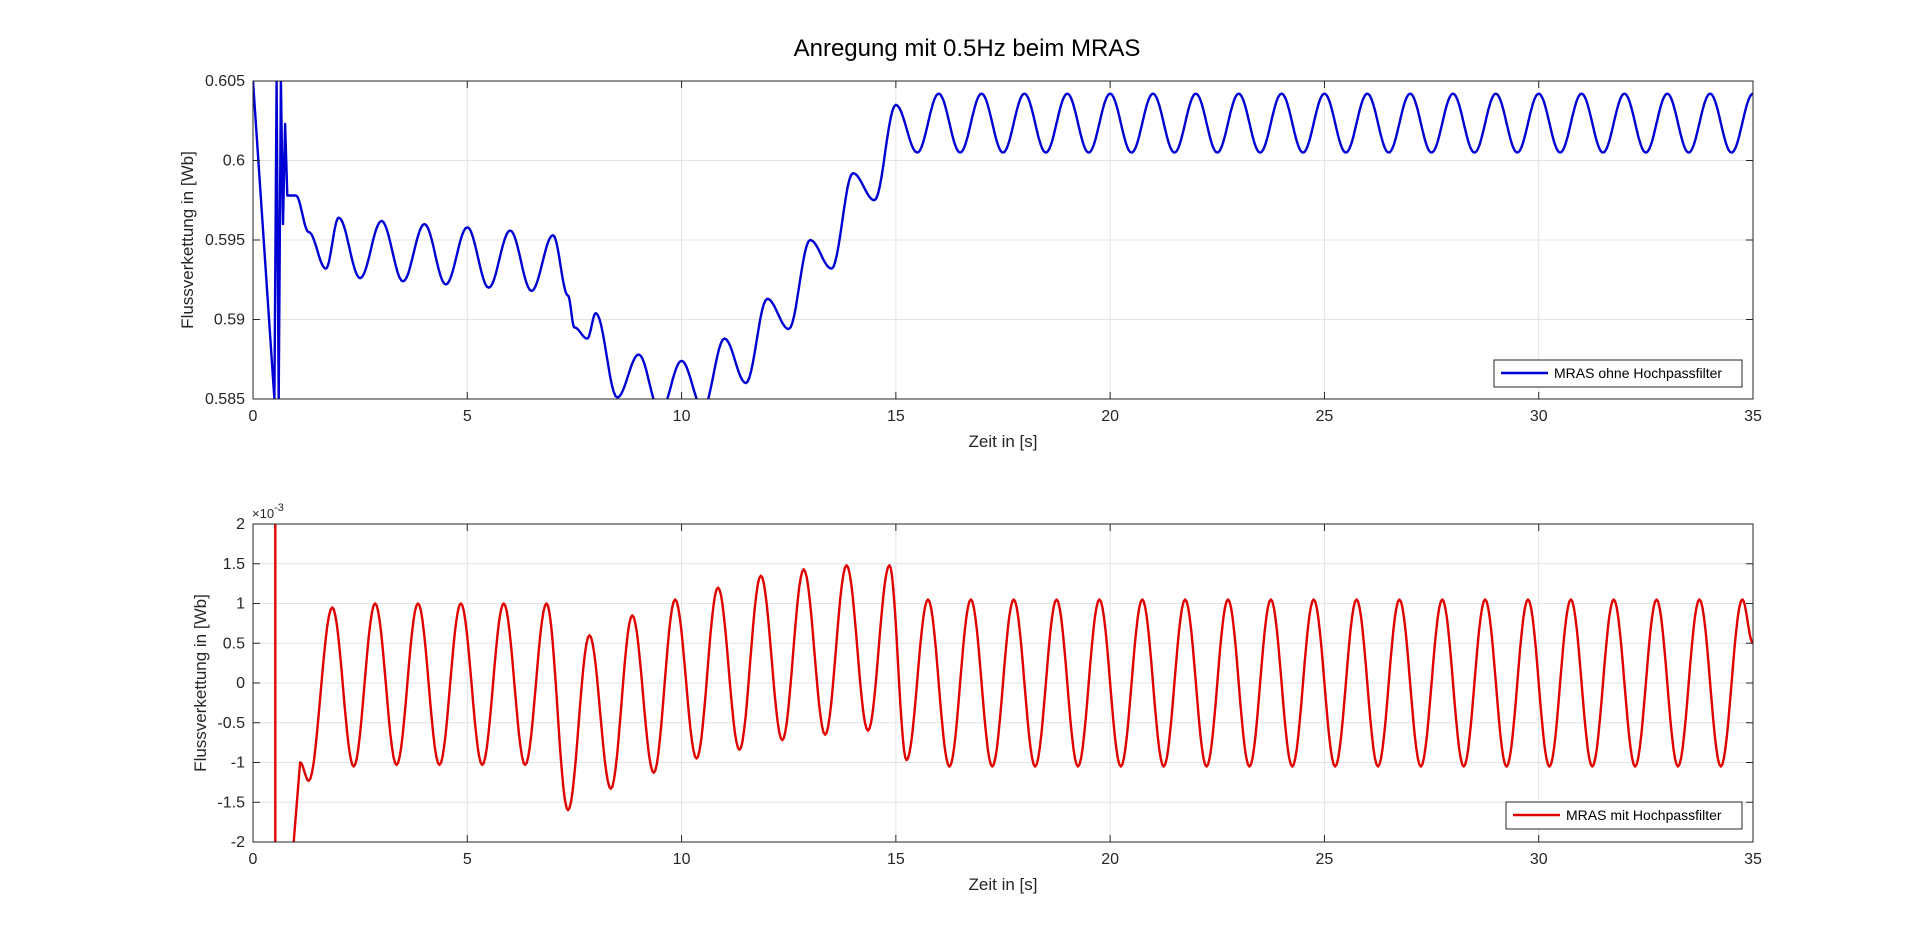 The image size is (1920, 936). Describe the element at coordinates (240, 524) in the screenshot. I see `y-tick-label: 2` at that location.